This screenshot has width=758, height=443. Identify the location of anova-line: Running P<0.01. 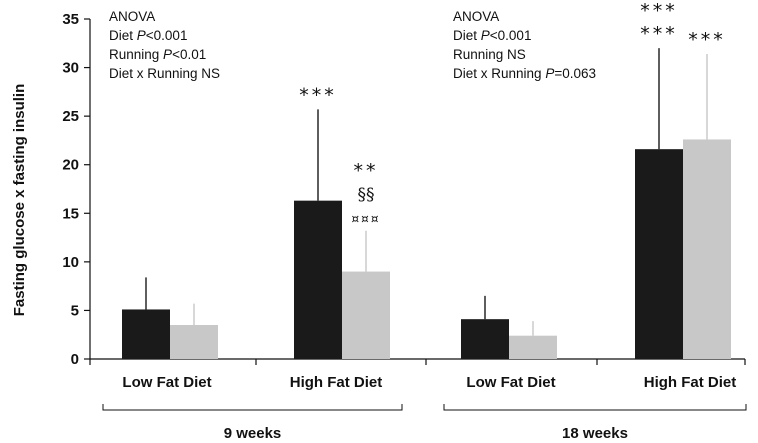
(157, 54).